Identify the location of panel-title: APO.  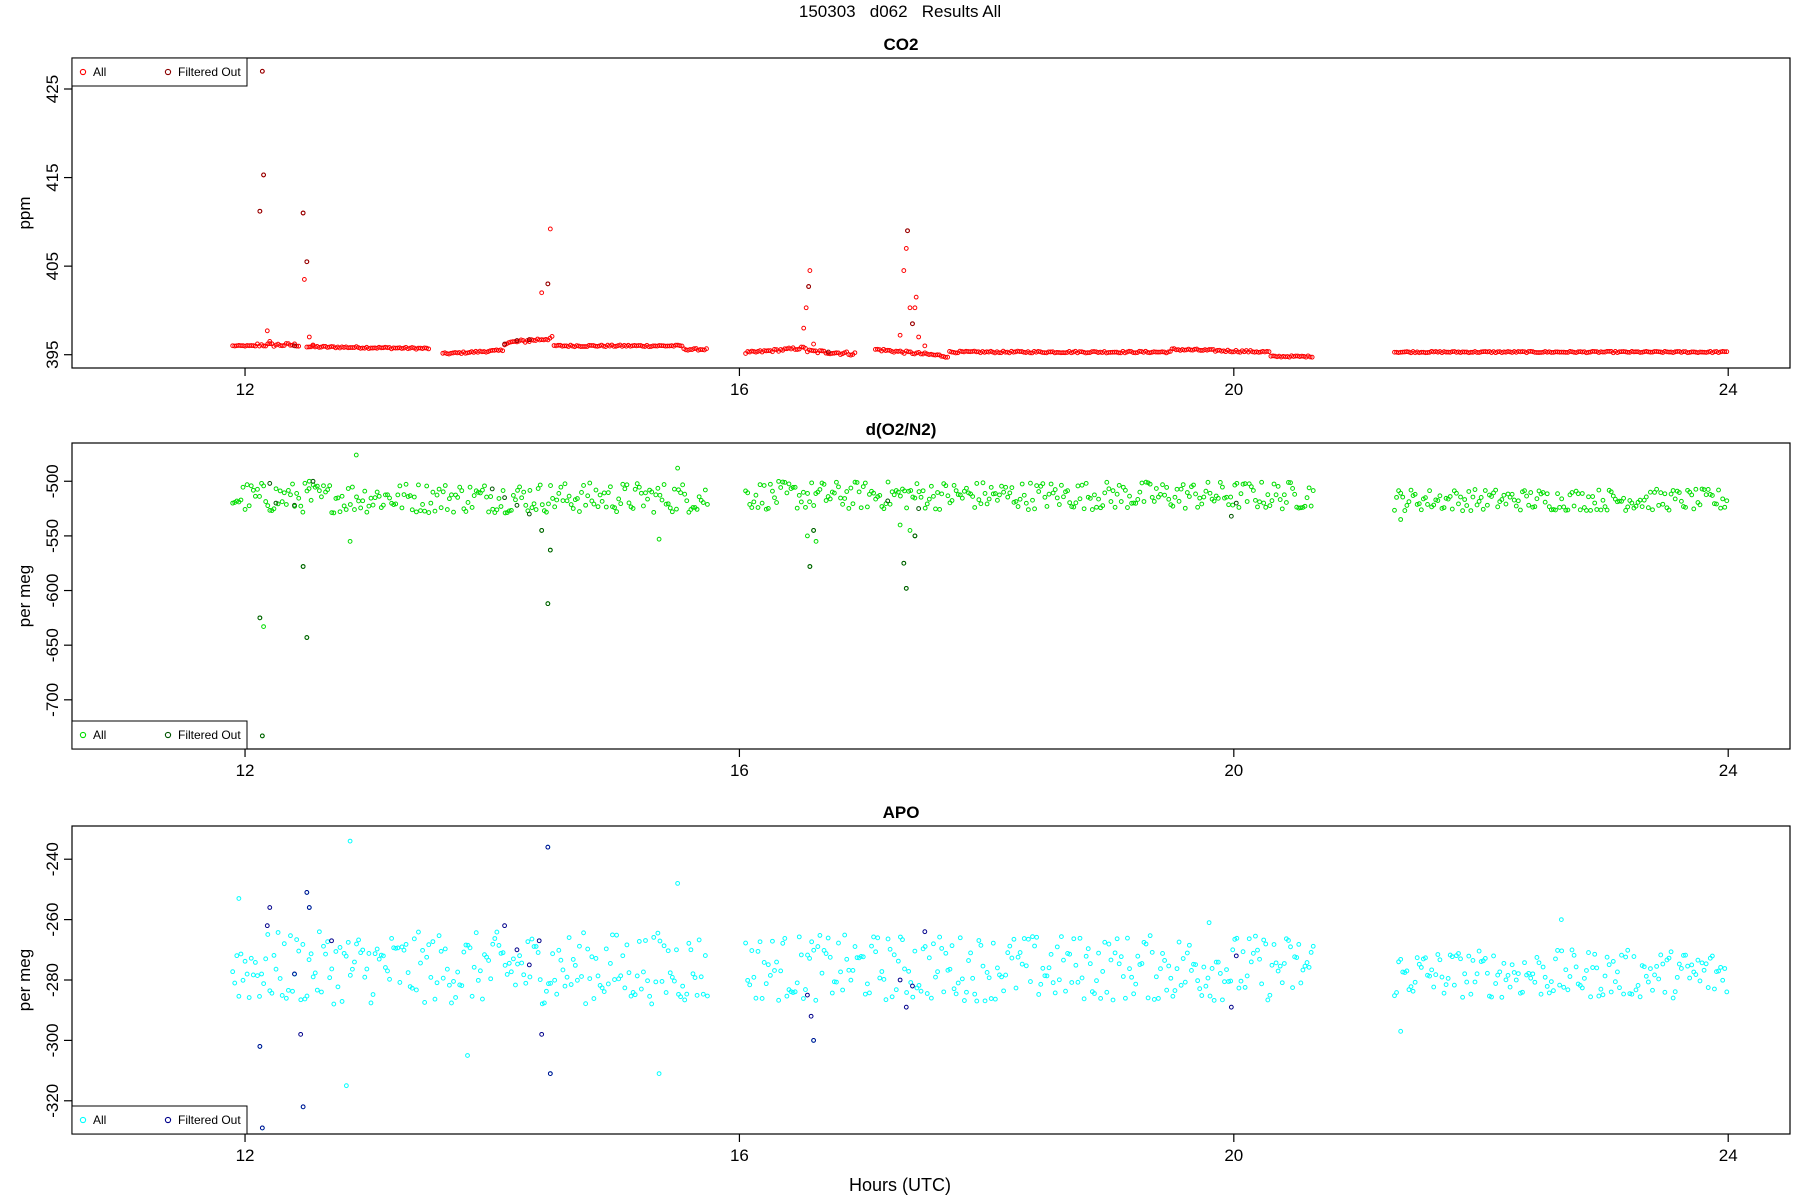
(901, 812).